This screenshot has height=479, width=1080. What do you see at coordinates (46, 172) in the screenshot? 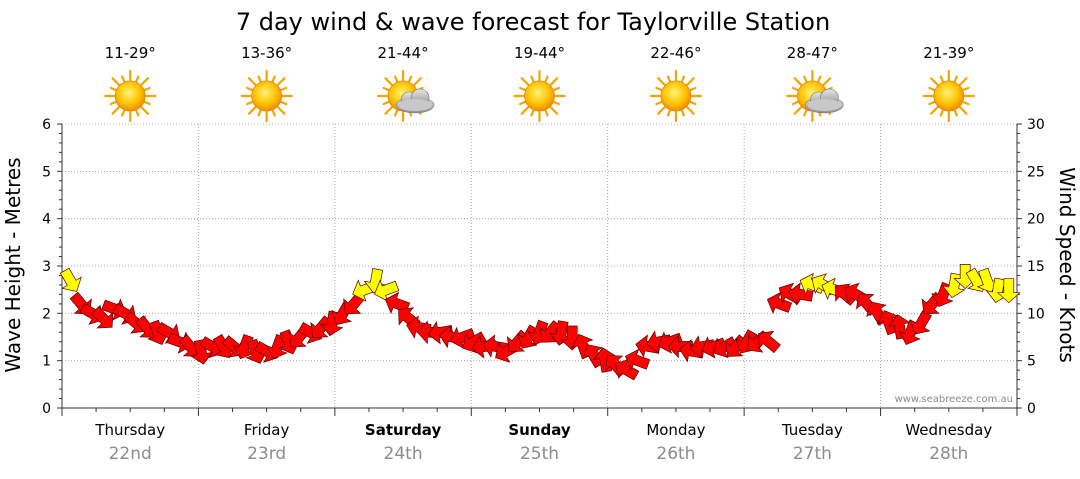
I see `left-tick-label: 5` at bounding box center [46, 172].